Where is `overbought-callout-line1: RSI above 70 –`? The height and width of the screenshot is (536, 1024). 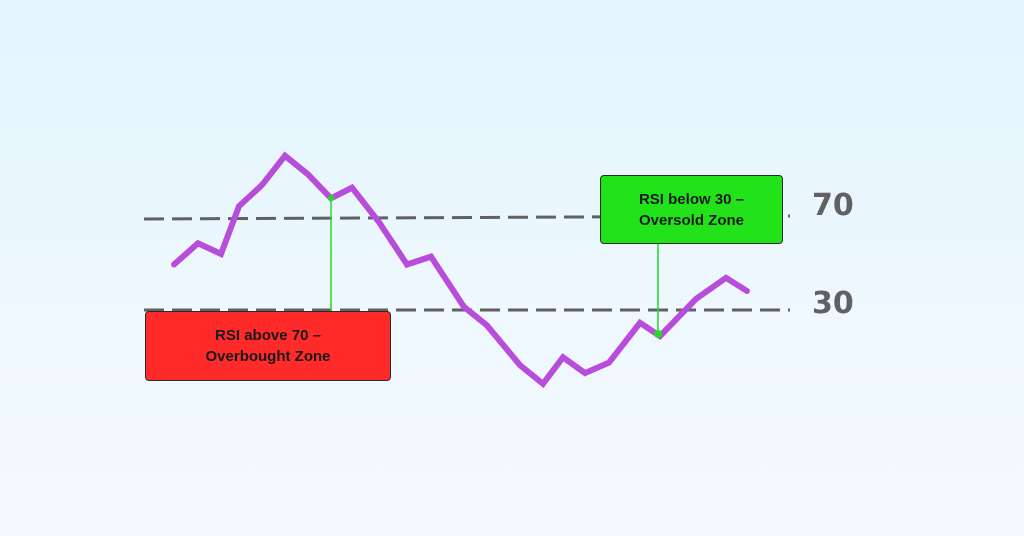 overbought-callout-line1: RSI above 70 – is located at coordinates (268, 335).